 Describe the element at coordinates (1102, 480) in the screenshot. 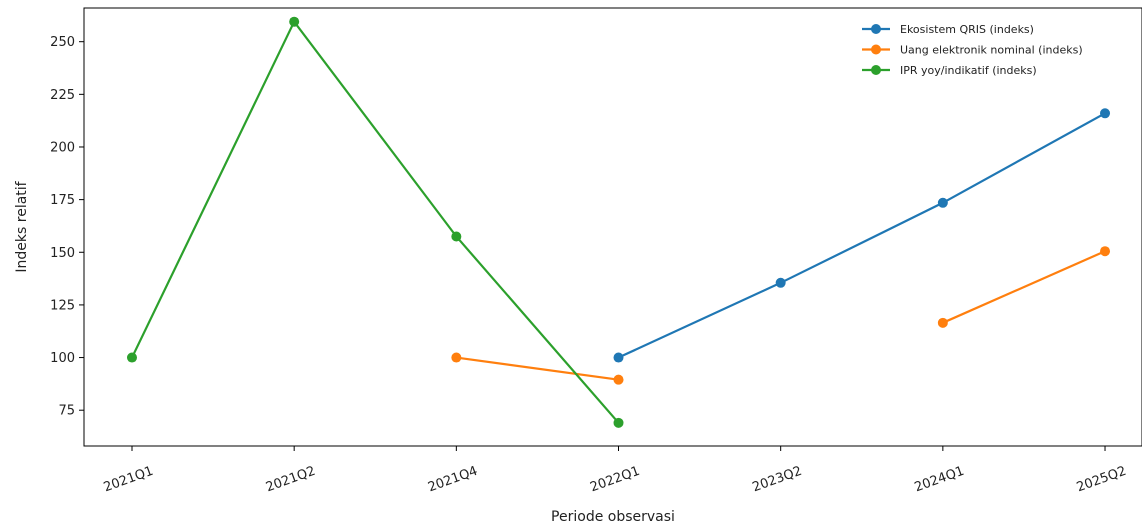

I see `x-tick-label: 2025Q2` at that location.